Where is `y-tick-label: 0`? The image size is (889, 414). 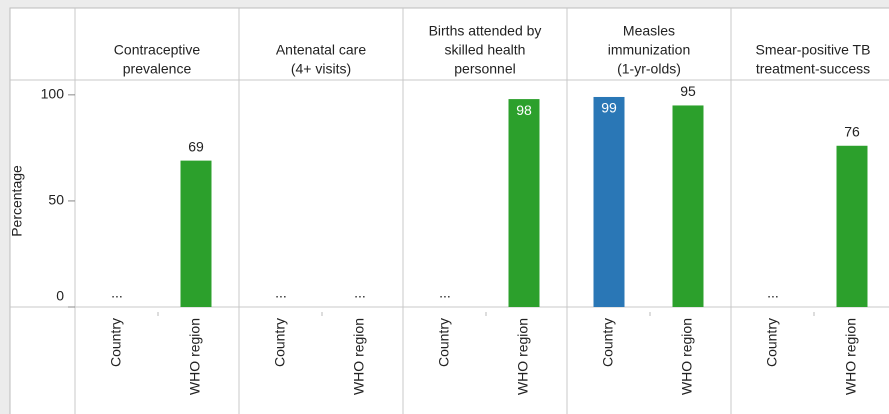 y-tick-label: 0 is located at coordinates (60, 296).